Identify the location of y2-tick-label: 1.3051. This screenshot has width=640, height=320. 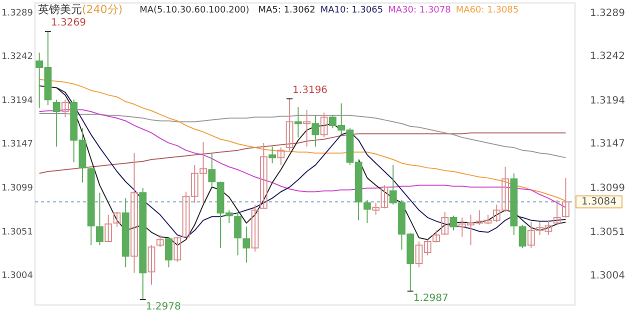
(607, 232).